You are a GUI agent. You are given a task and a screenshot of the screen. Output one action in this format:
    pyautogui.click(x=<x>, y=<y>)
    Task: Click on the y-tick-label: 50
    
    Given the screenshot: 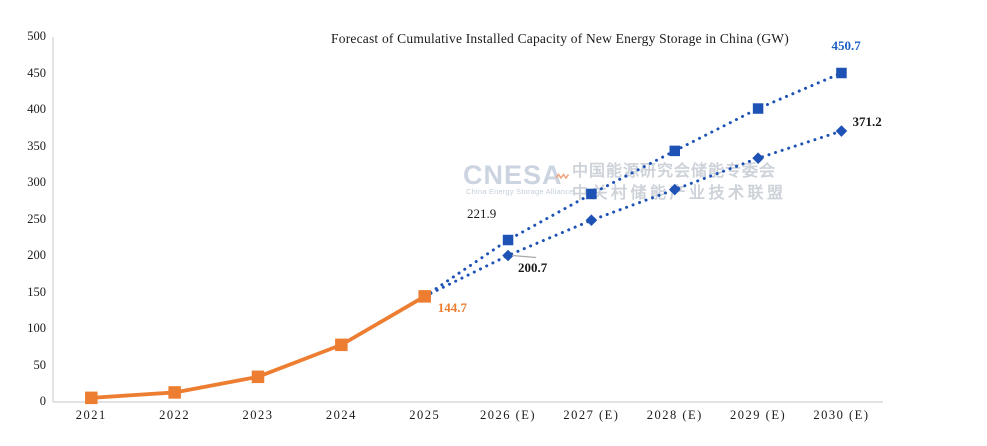 What is the action you would take?
    pyautogui.click(x=40, y=364)
    